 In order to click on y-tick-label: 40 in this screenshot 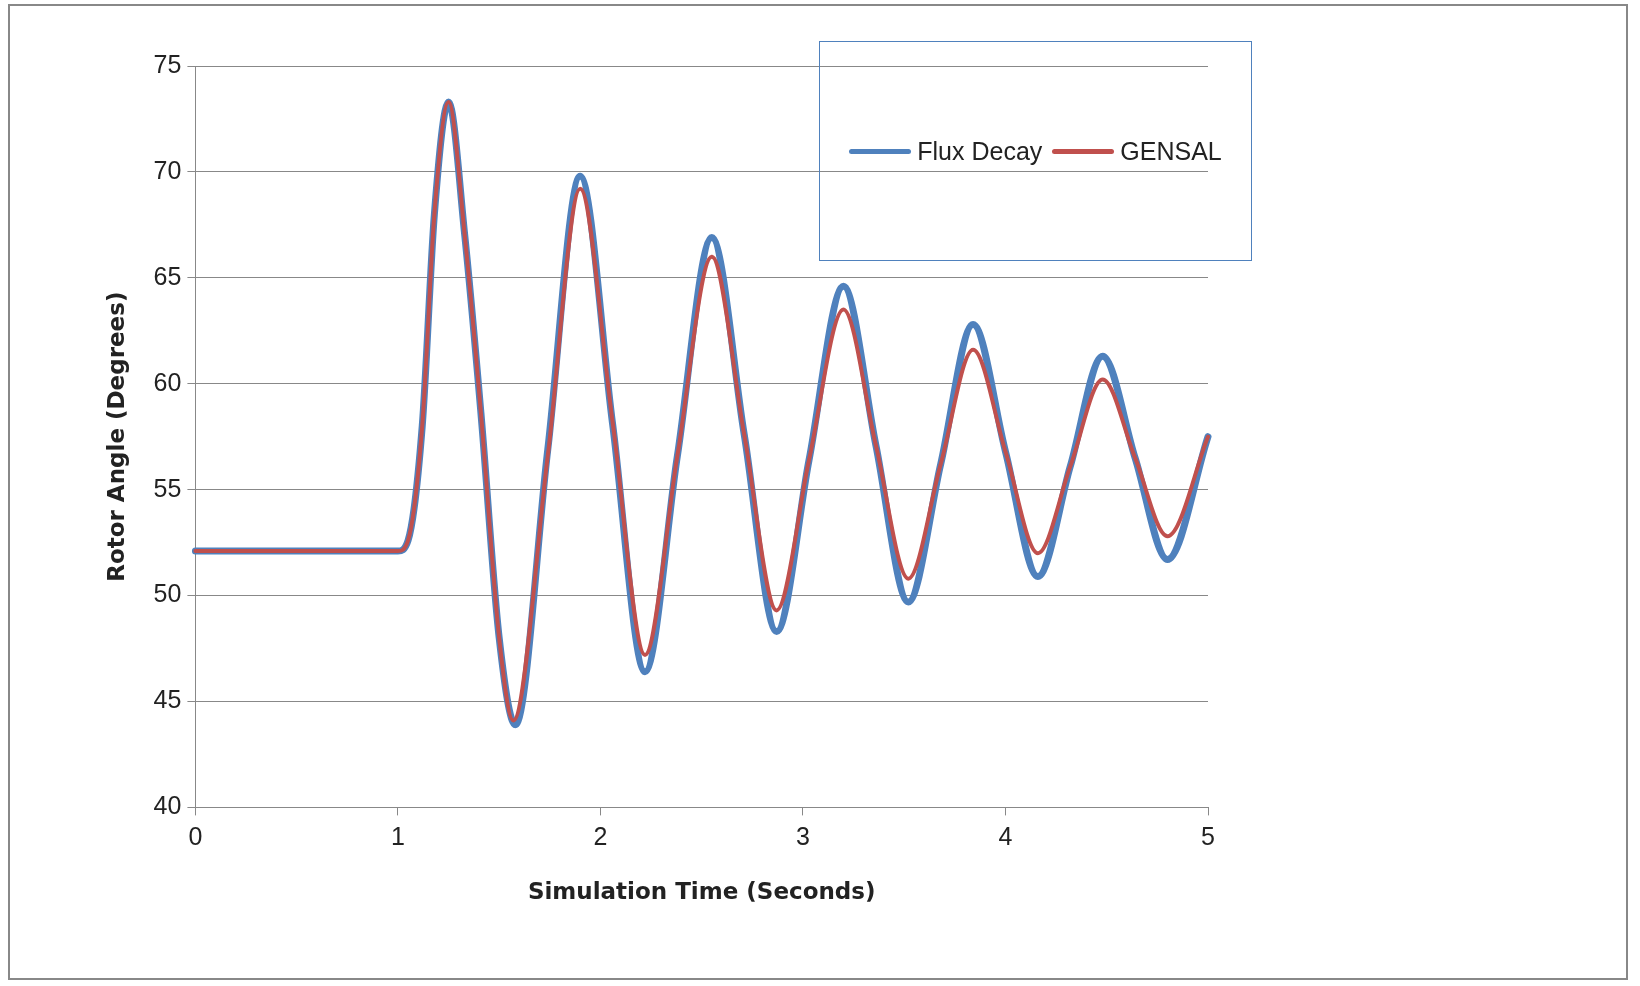, I will do `click(167, 805)`.